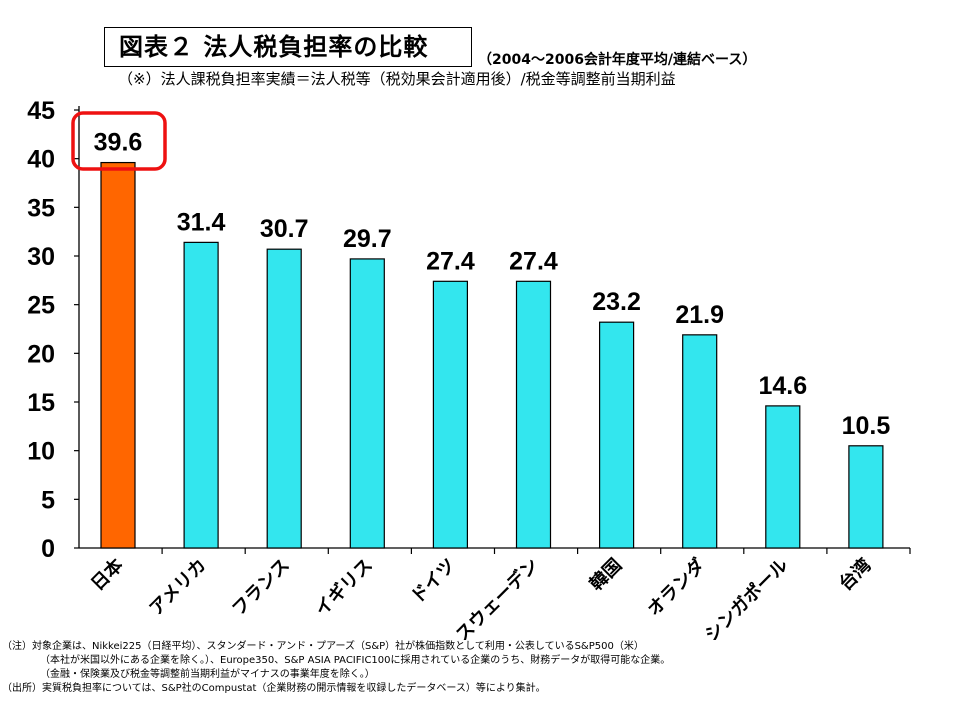 Image resolution: width=960 pixels, height=720 pixels. I want to click on chart-title-note: （2004～2006会計年度平均/連結ベース）, so click(617, 60).